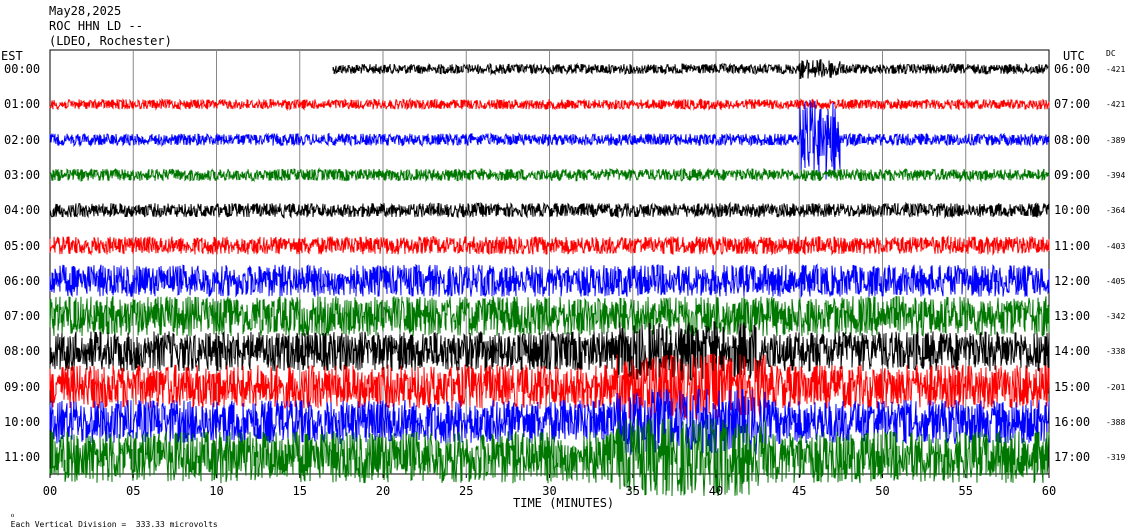 Image resolution: width=1130 pixels, height=530 pixels. Describe the element at coordinates (22, 386) in the screenshot. I see `est-hour-label: 09:00` at that location.